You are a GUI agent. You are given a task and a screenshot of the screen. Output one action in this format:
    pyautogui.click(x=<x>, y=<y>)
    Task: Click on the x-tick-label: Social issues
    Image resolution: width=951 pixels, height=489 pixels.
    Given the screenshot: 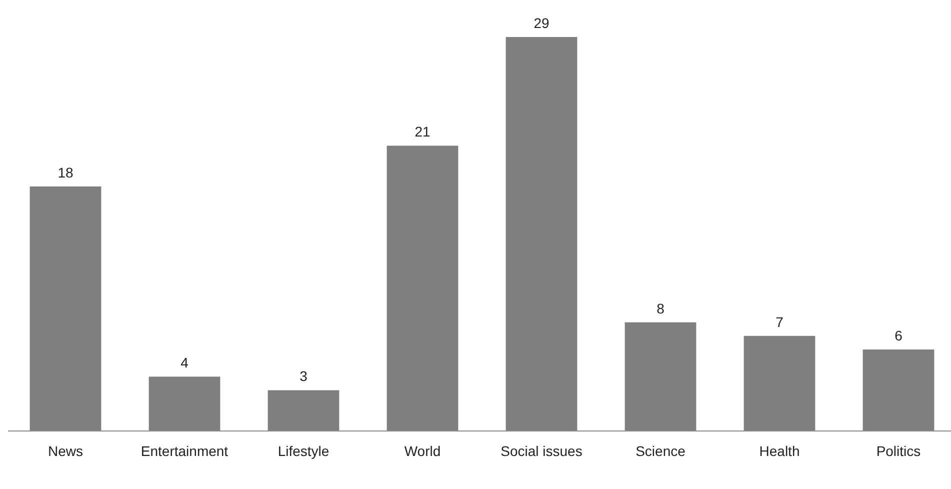 What is the action you would take?
    pyautogui.click(x=541, y=451)
    